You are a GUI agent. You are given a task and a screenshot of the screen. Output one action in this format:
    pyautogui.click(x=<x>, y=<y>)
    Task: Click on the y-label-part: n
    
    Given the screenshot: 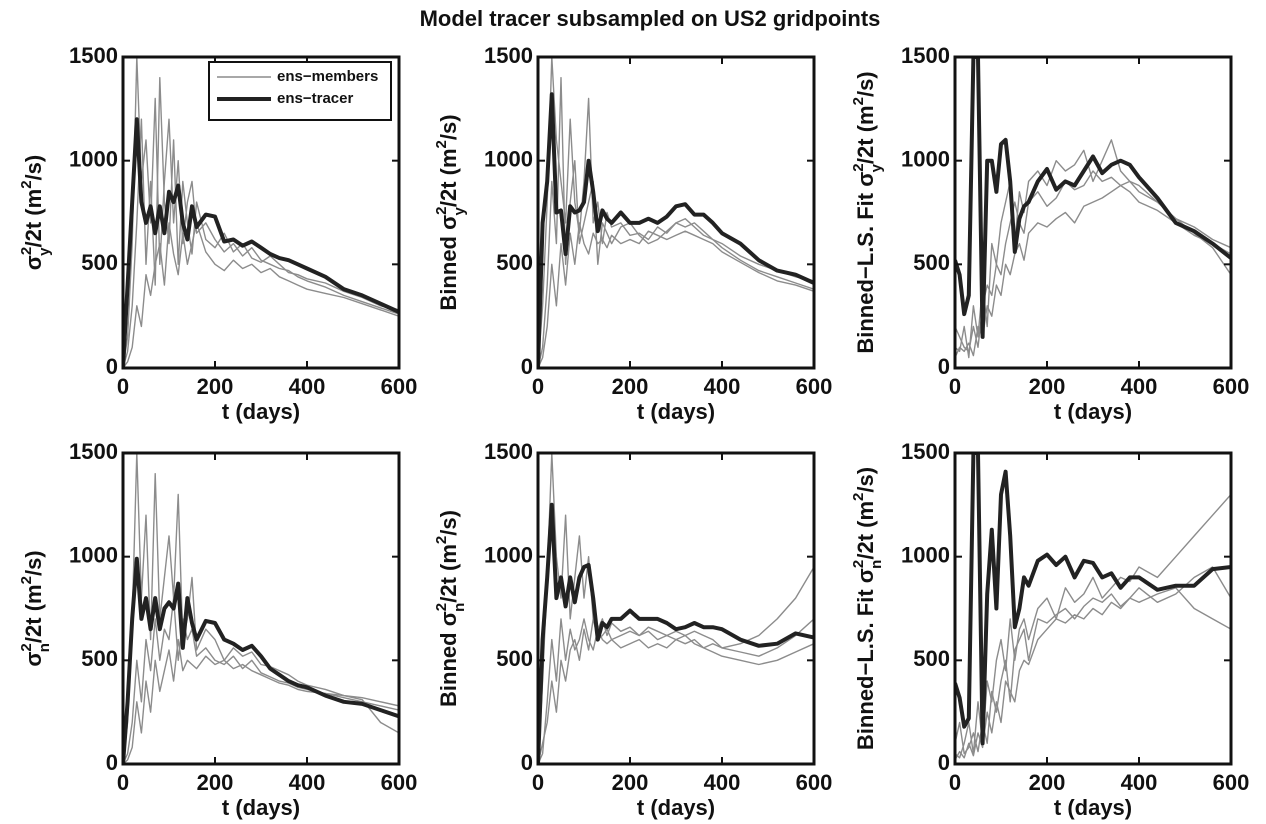 What is the action you would take?
    pyautogui.click(x=876, y=564)
    